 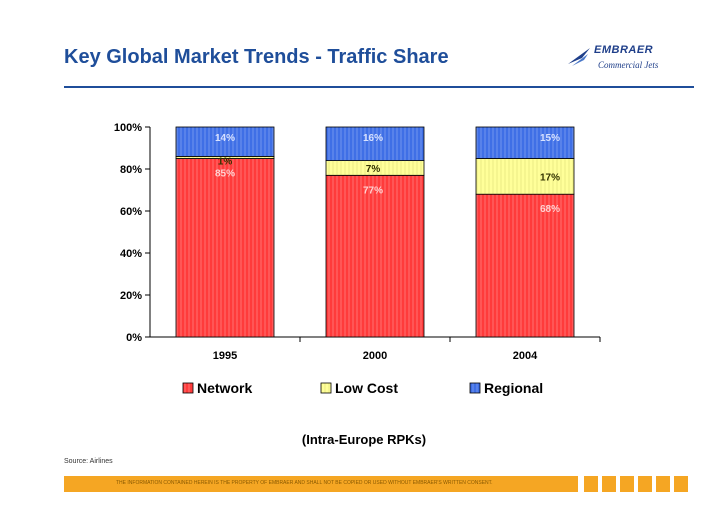 I want to click on data-label-regional-2000: 16%, so click(x=373, y=138).